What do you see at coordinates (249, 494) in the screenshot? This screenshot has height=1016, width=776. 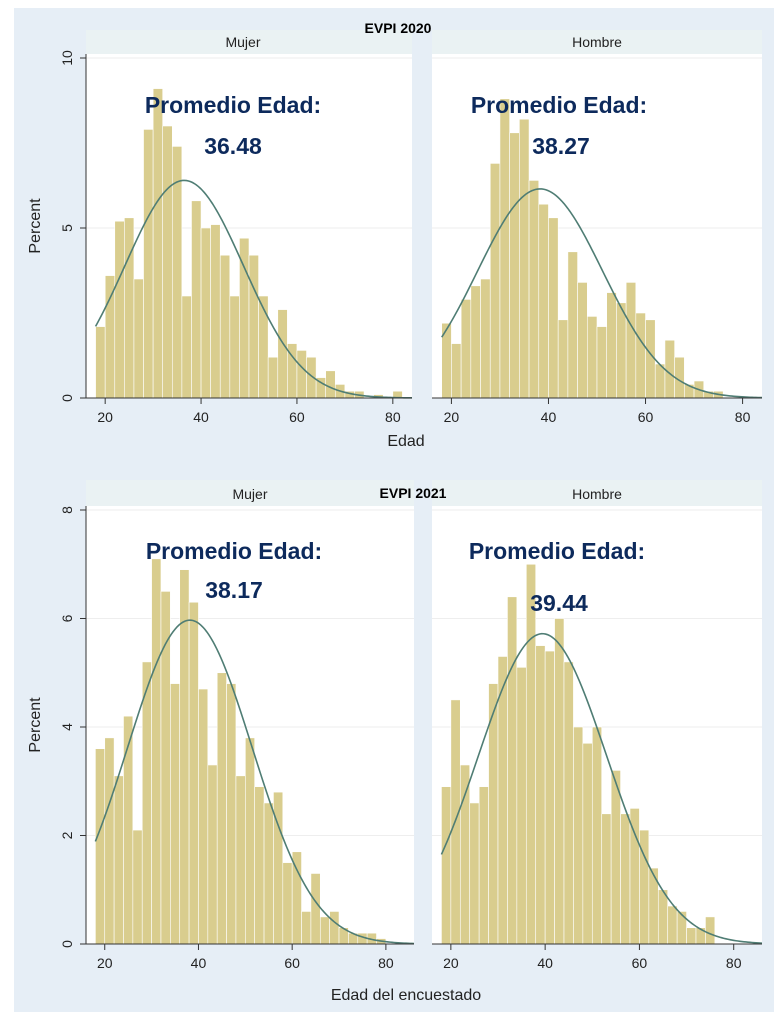 I see `strip-label: Mujer` at bounding box center [249, 494].